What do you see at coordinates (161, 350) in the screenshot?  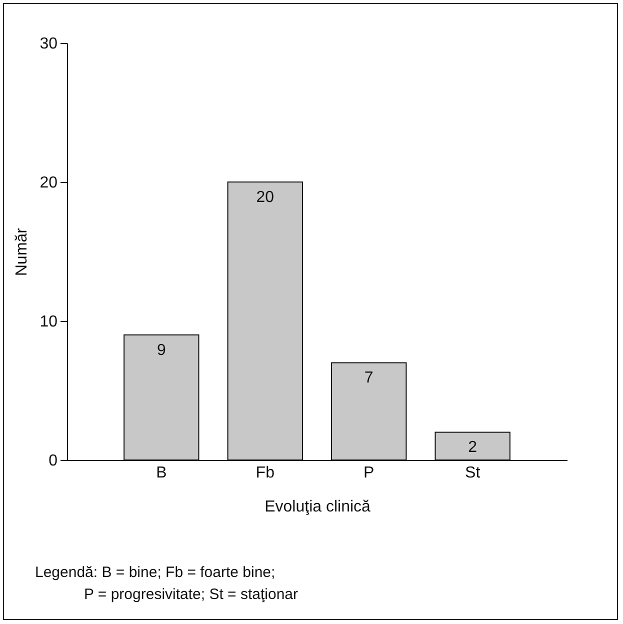 I see `data-label: 9` at bounding box center [161, 350].